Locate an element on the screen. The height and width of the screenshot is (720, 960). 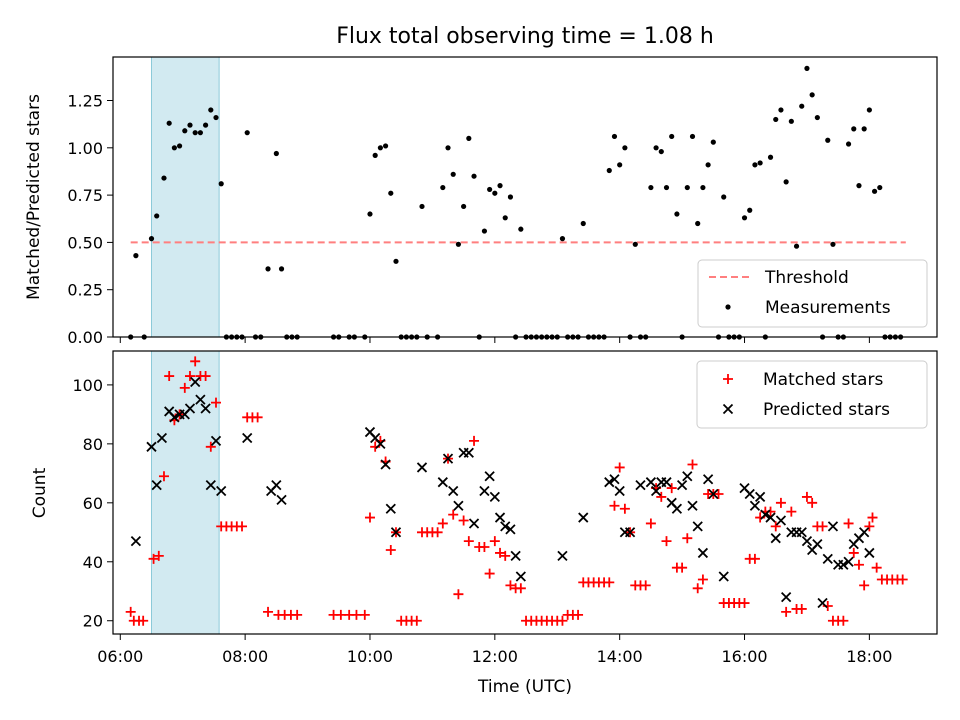
x-axis-label: Time (UTC) is located at coordinates (524, 687).